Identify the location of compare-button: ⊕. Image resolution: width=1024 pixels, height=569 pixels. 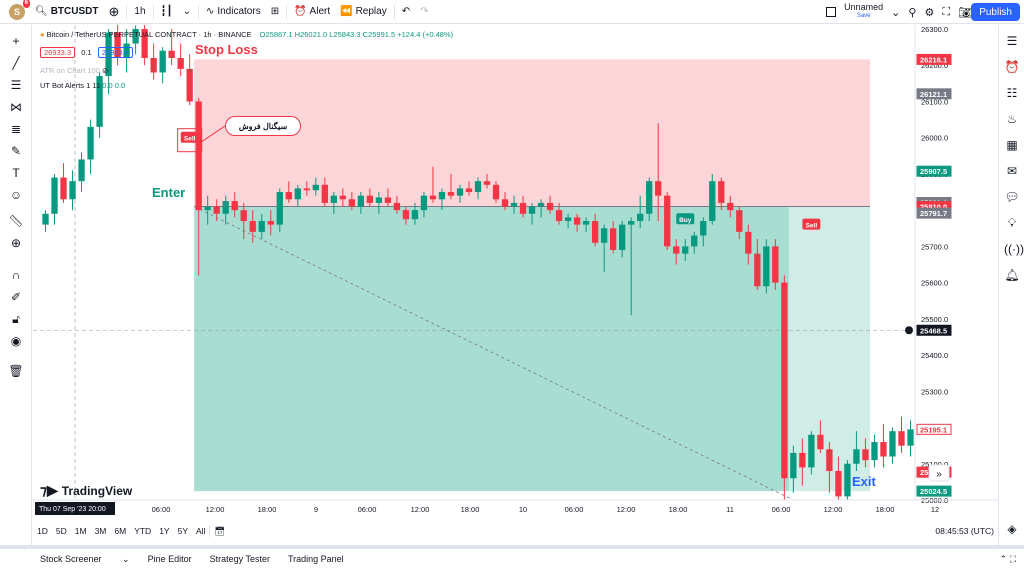
(113, 12).